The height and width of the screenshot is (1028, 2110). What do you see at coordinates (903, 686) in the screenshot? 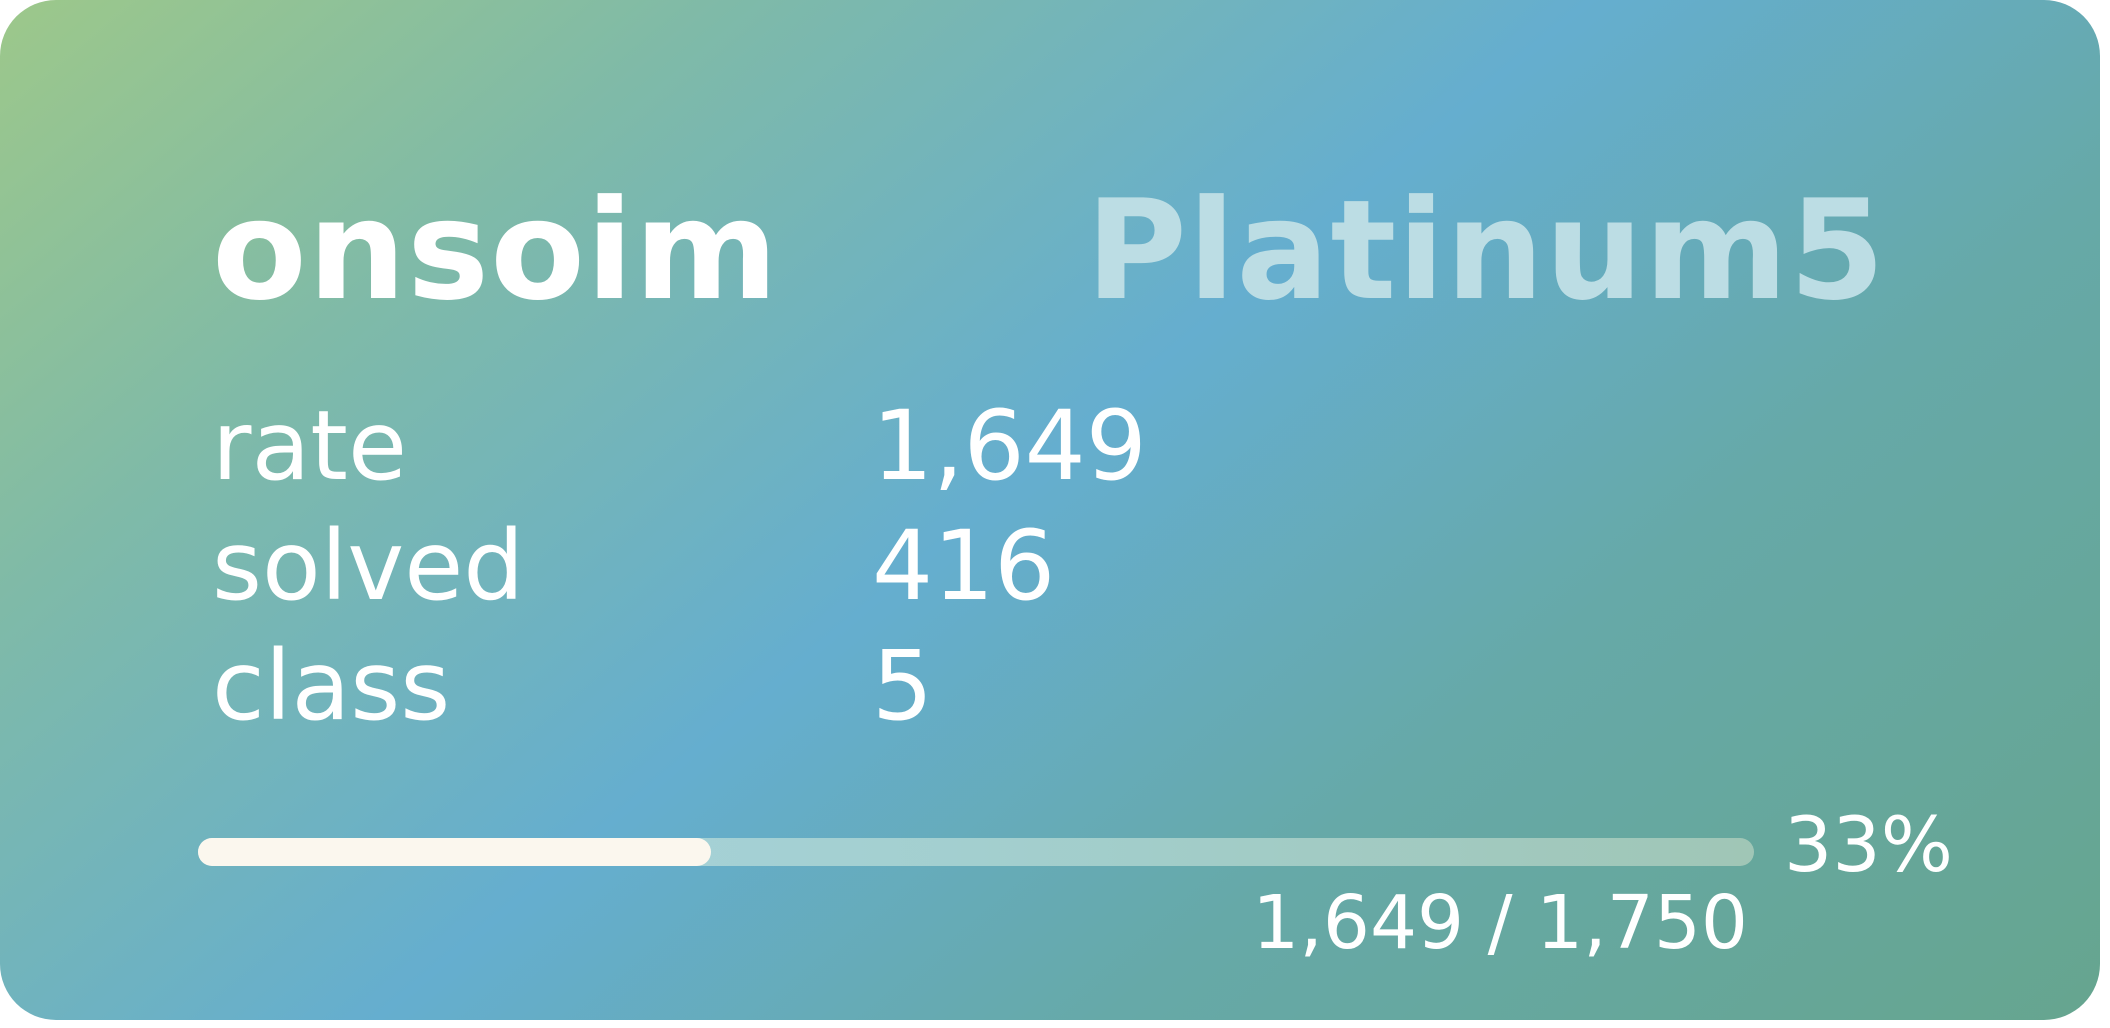
I see `stat-value-class: 5` at bounding box center [903, 686].